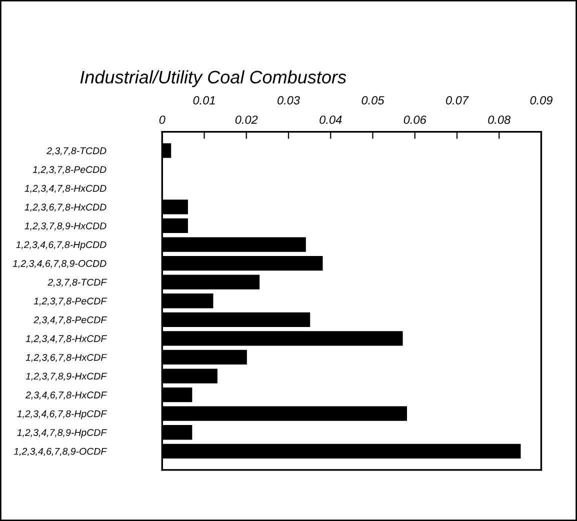 This screenshot has height=521, width=577. Describe the element at coordinates (204, 100) in the screenshot. I see `x2-tick-label: 0.01` at that location.